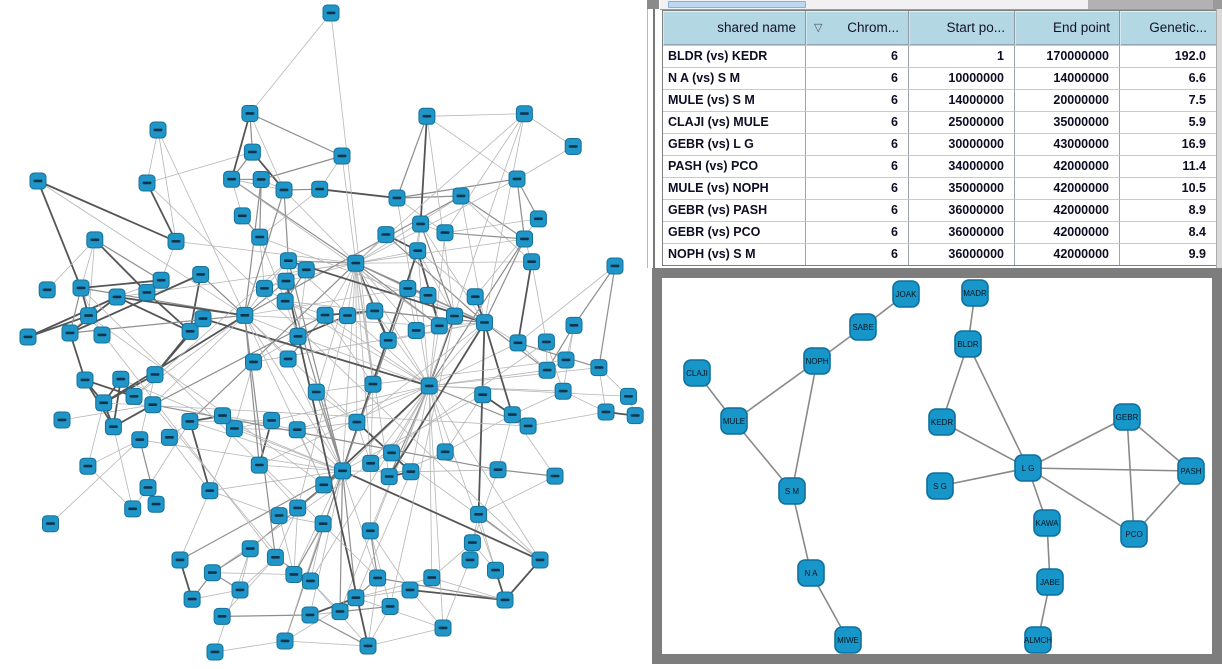 This screenshot has width=1222, height=669. I want to click on table-cell: MULE (vs) S M, so click(734, 100).